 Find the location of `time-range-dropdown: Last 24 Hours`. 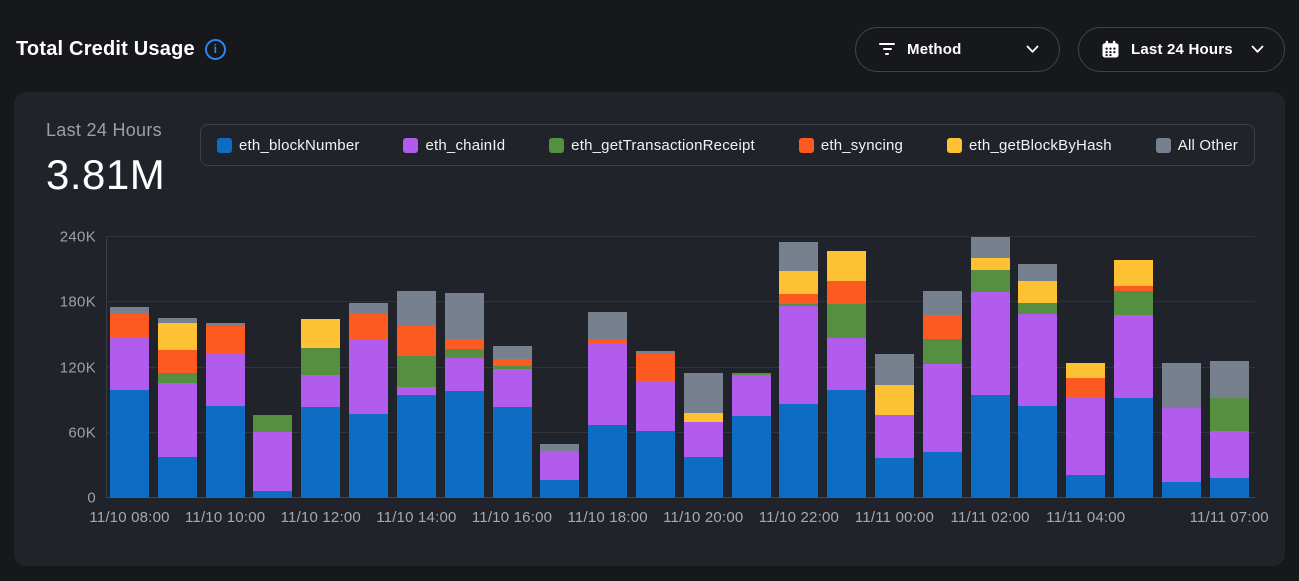

time-range-dropdown: Last 24 Hours is located at coordinates (1181, 49).